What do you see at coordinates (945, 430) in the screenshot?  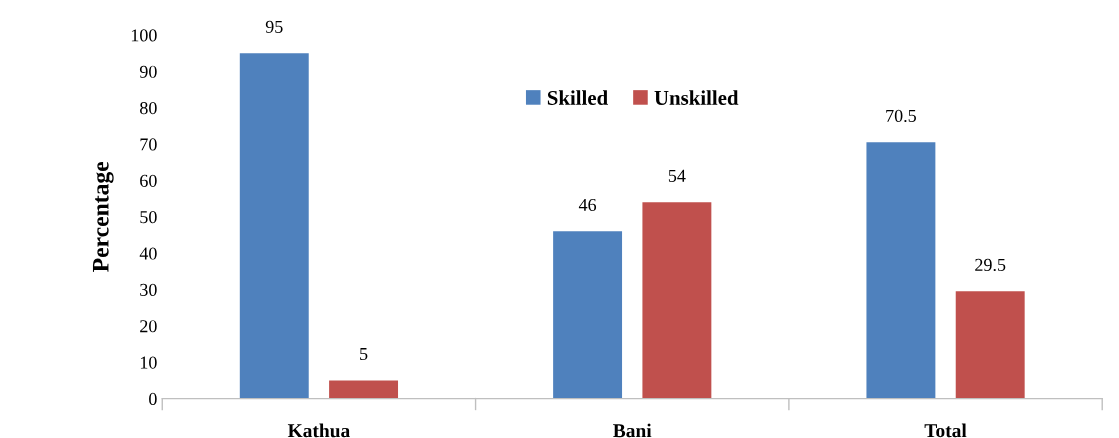 I see `x-tick-label: Total` at bounding box center [945, 430].